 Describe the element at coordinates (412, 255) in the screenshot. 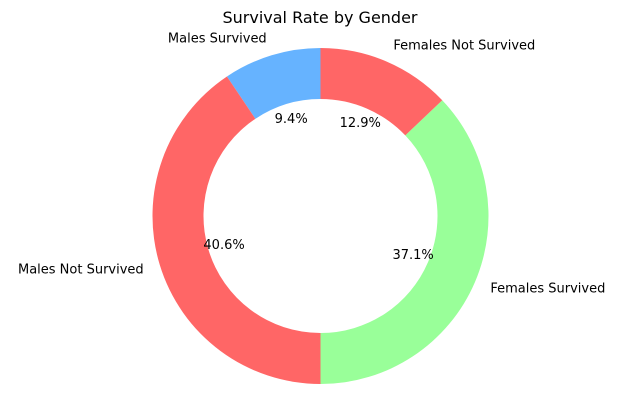

I see `pct-females-survived: 37.1%` at that location.